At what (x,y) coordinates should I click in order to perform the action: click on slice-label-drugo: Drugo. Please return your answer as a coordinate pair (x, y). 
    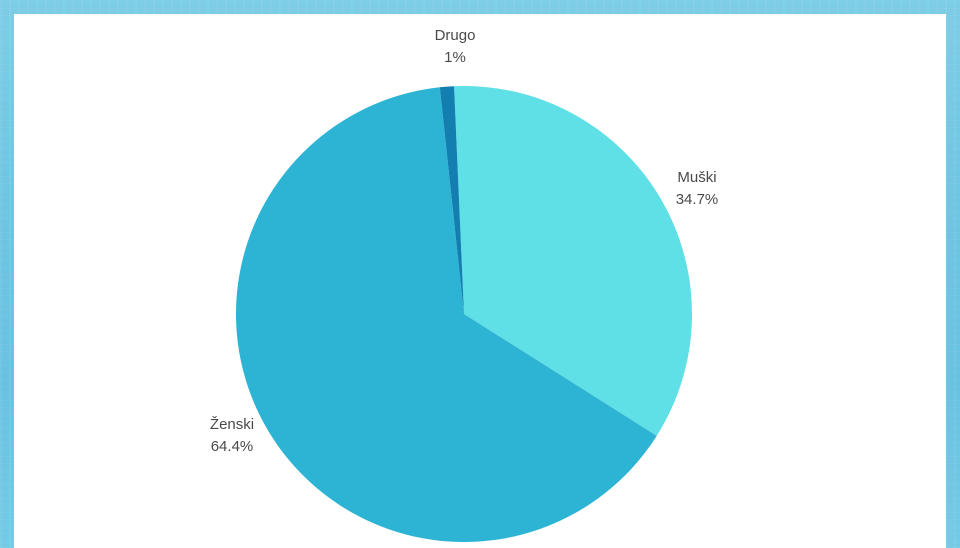
    Looking at the image, I should click on (455, 35).